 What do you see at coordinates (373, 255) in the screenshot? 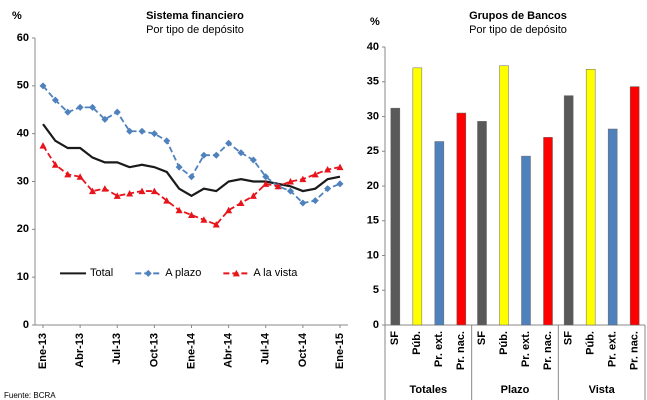
I see `y-tick-label: 10` at bounding box center [373, 255].